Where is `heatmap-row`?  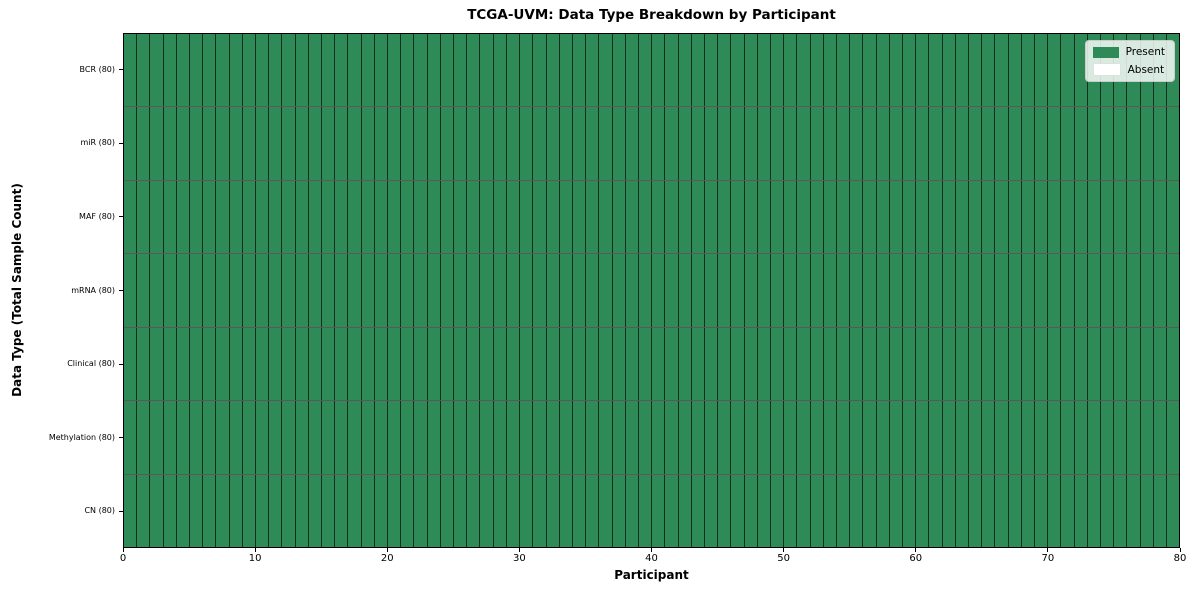 heatmap-row is located at coordinates (652, 364).